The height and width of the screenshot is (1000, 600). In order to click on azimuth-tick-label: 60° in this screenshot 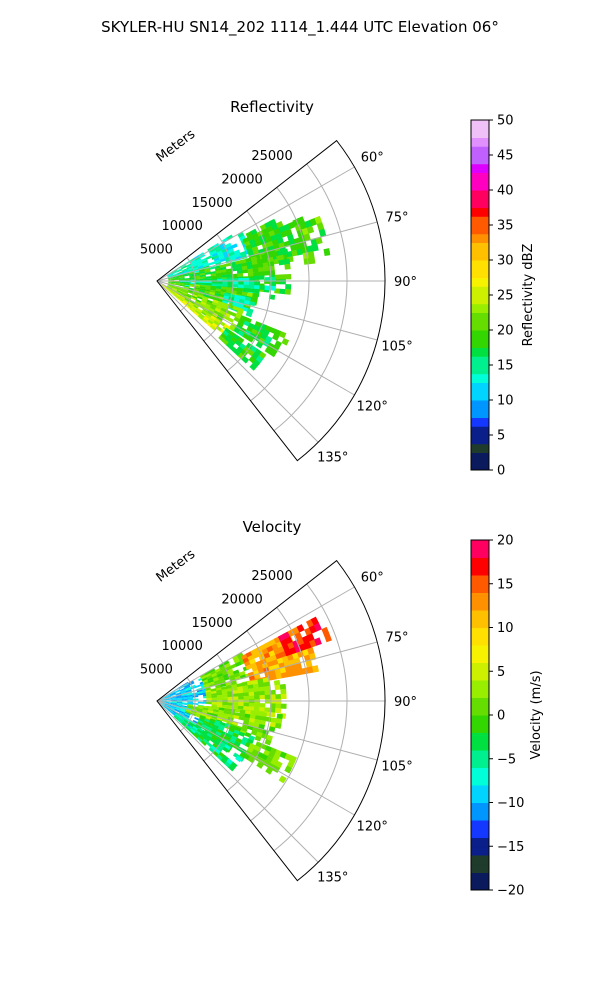, I will do `click(372, 158)`.